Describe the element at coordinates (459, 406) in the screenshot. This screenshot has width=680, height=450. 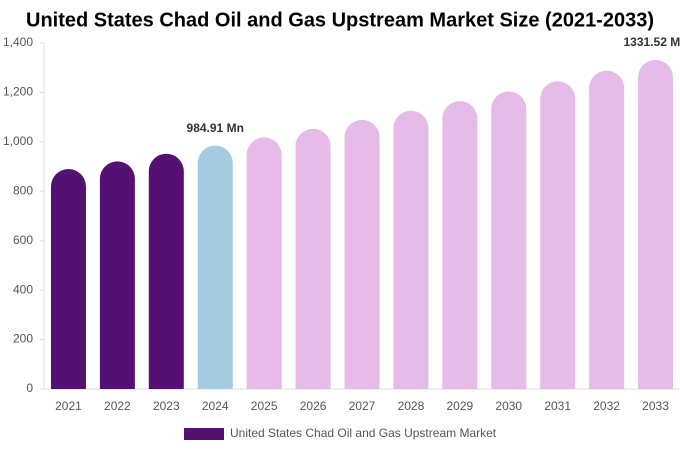
I see `x-tick-label: 2029` at that location.